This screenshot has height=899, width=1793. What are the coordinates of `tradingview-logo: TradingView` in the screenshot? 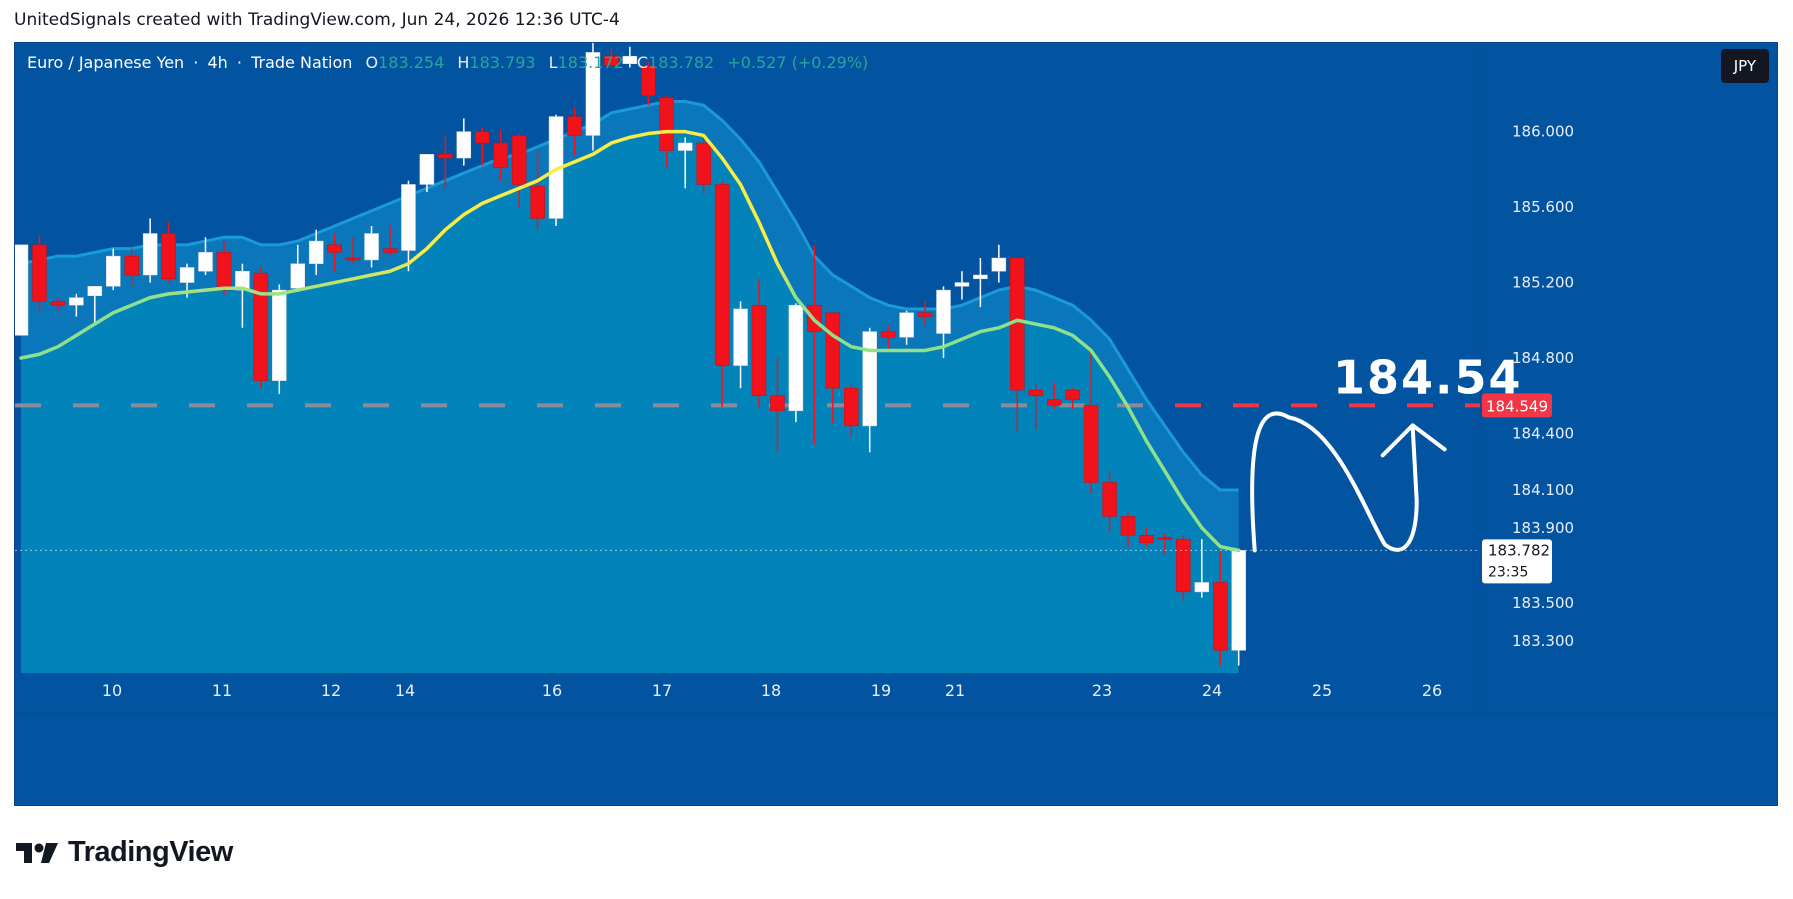 It's located at (124, 852).